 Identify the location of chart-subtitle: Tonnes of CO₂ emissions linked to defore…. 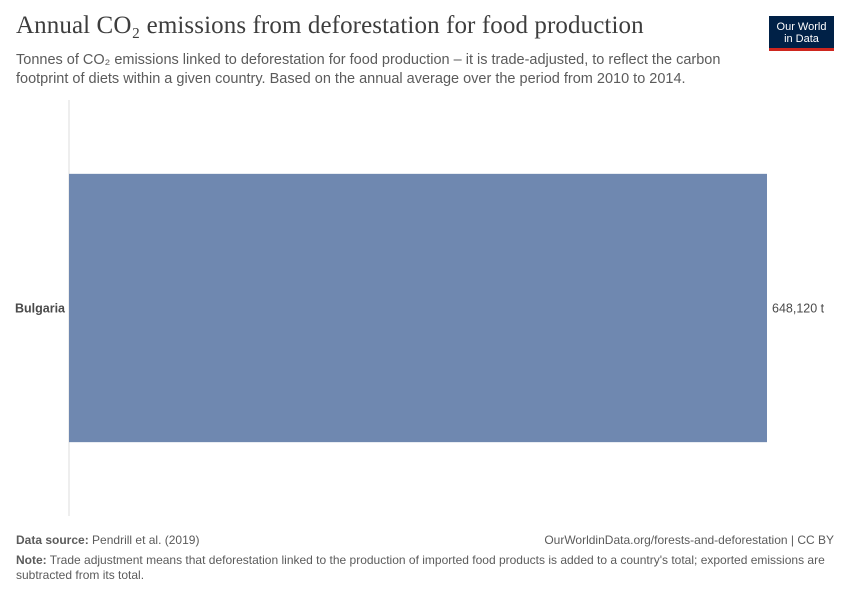
(368, 69).